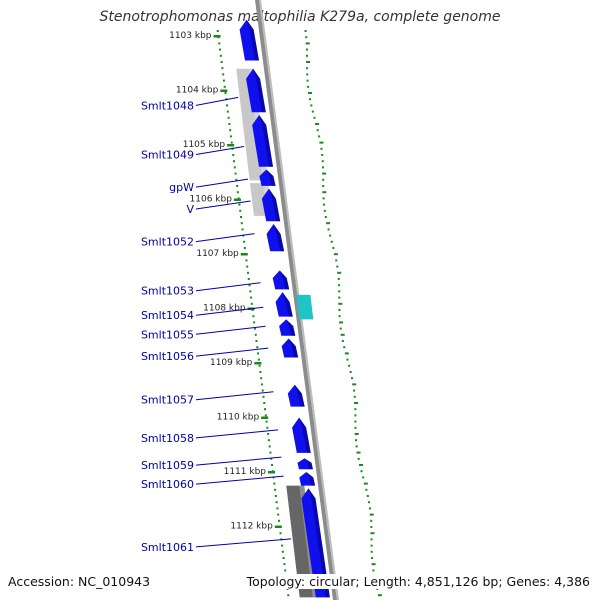 Image resolution: width=600 pixels, height=600 pixels. I want to click on gene-label: Smlt1056, so click(167, 356).